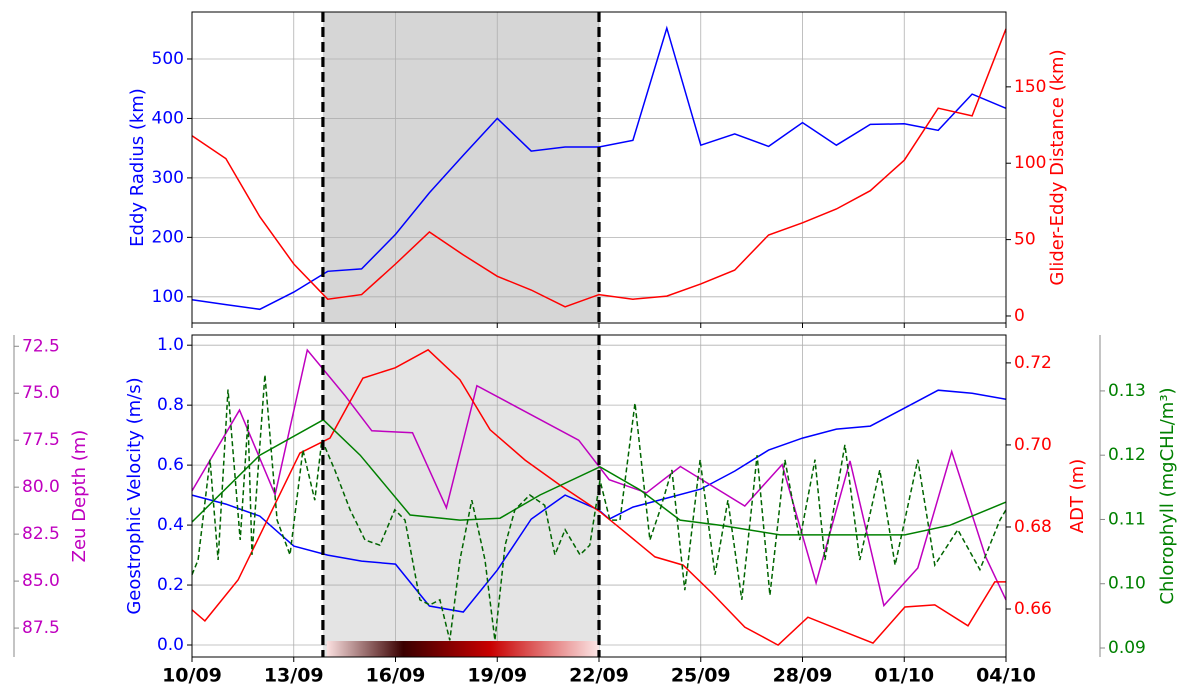 The width and height of the screenshot is (1191, 699). Describe the element at coordinates (1033, 363) in the screenshot. I see `y2-tick-label: 0.72` at that location.